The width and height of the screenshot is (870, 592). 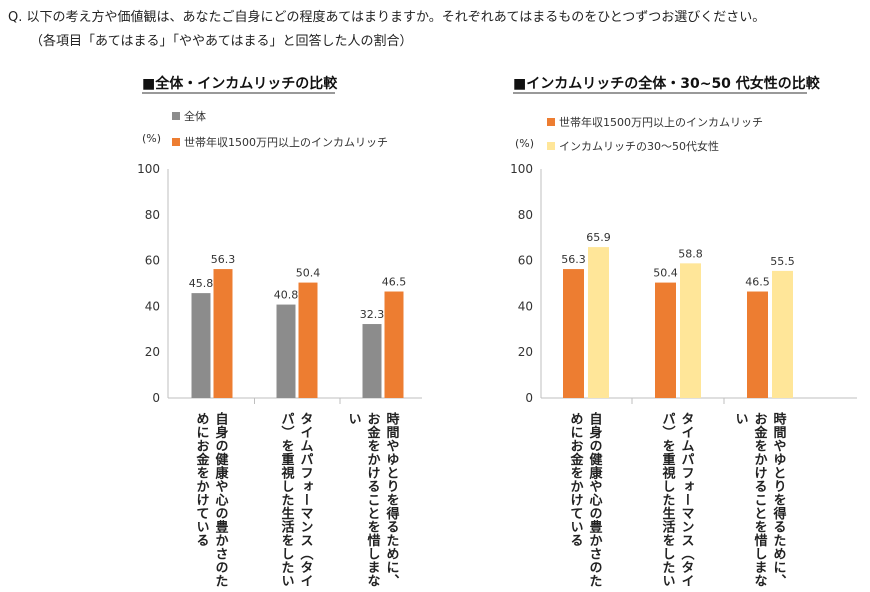 What do you see at coordinates (195, 116) in the screenshot?
I see `legend-label: 全体` at bounding box center [195, 116].